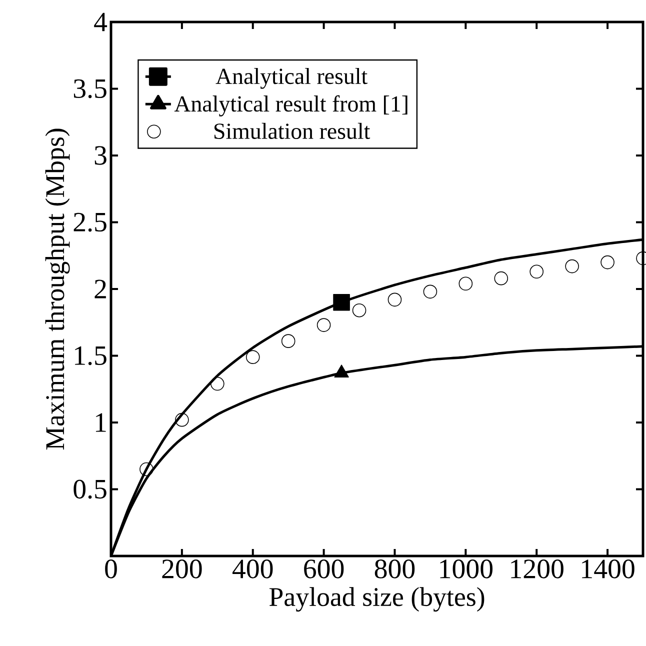 The image size is (646, 646). I want to click on legend-label: Analytical result, so click(292, 78).